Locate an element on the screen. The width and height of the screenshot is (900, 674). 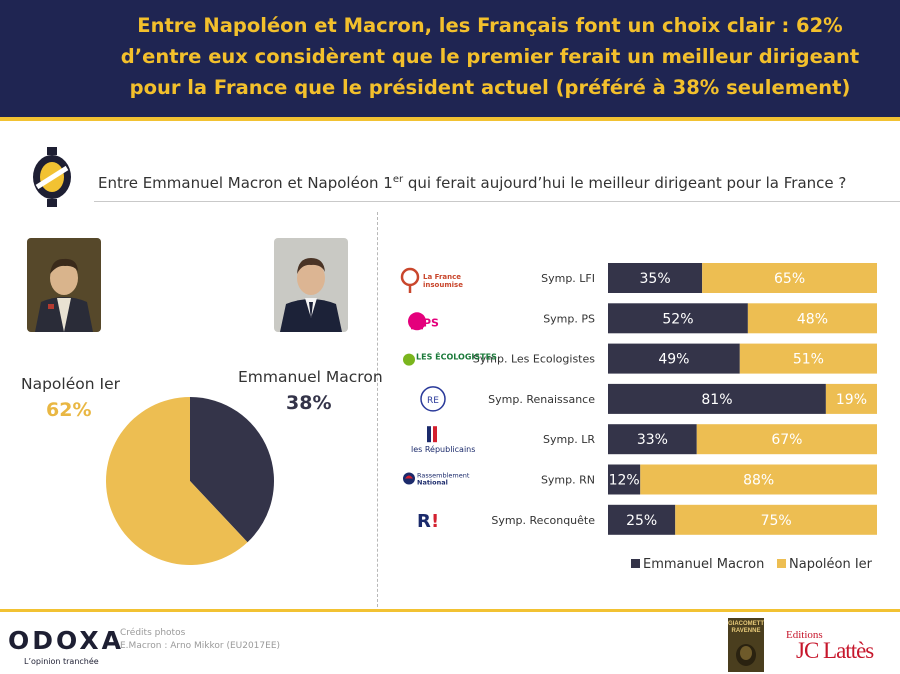
svg-text: LES ÉCOLOGISTES is located at coordinates (456, 356).